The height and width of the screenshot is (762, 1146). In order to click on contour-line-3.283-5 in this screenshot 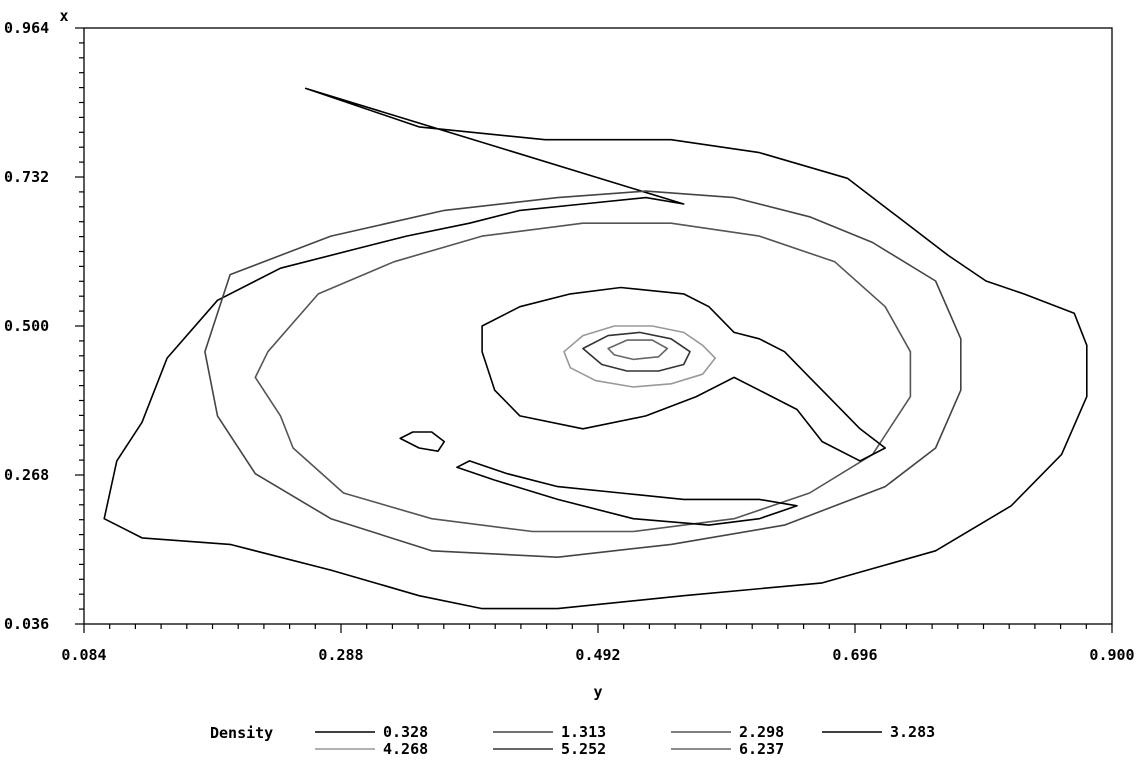, I will do `click(422, 441)`.